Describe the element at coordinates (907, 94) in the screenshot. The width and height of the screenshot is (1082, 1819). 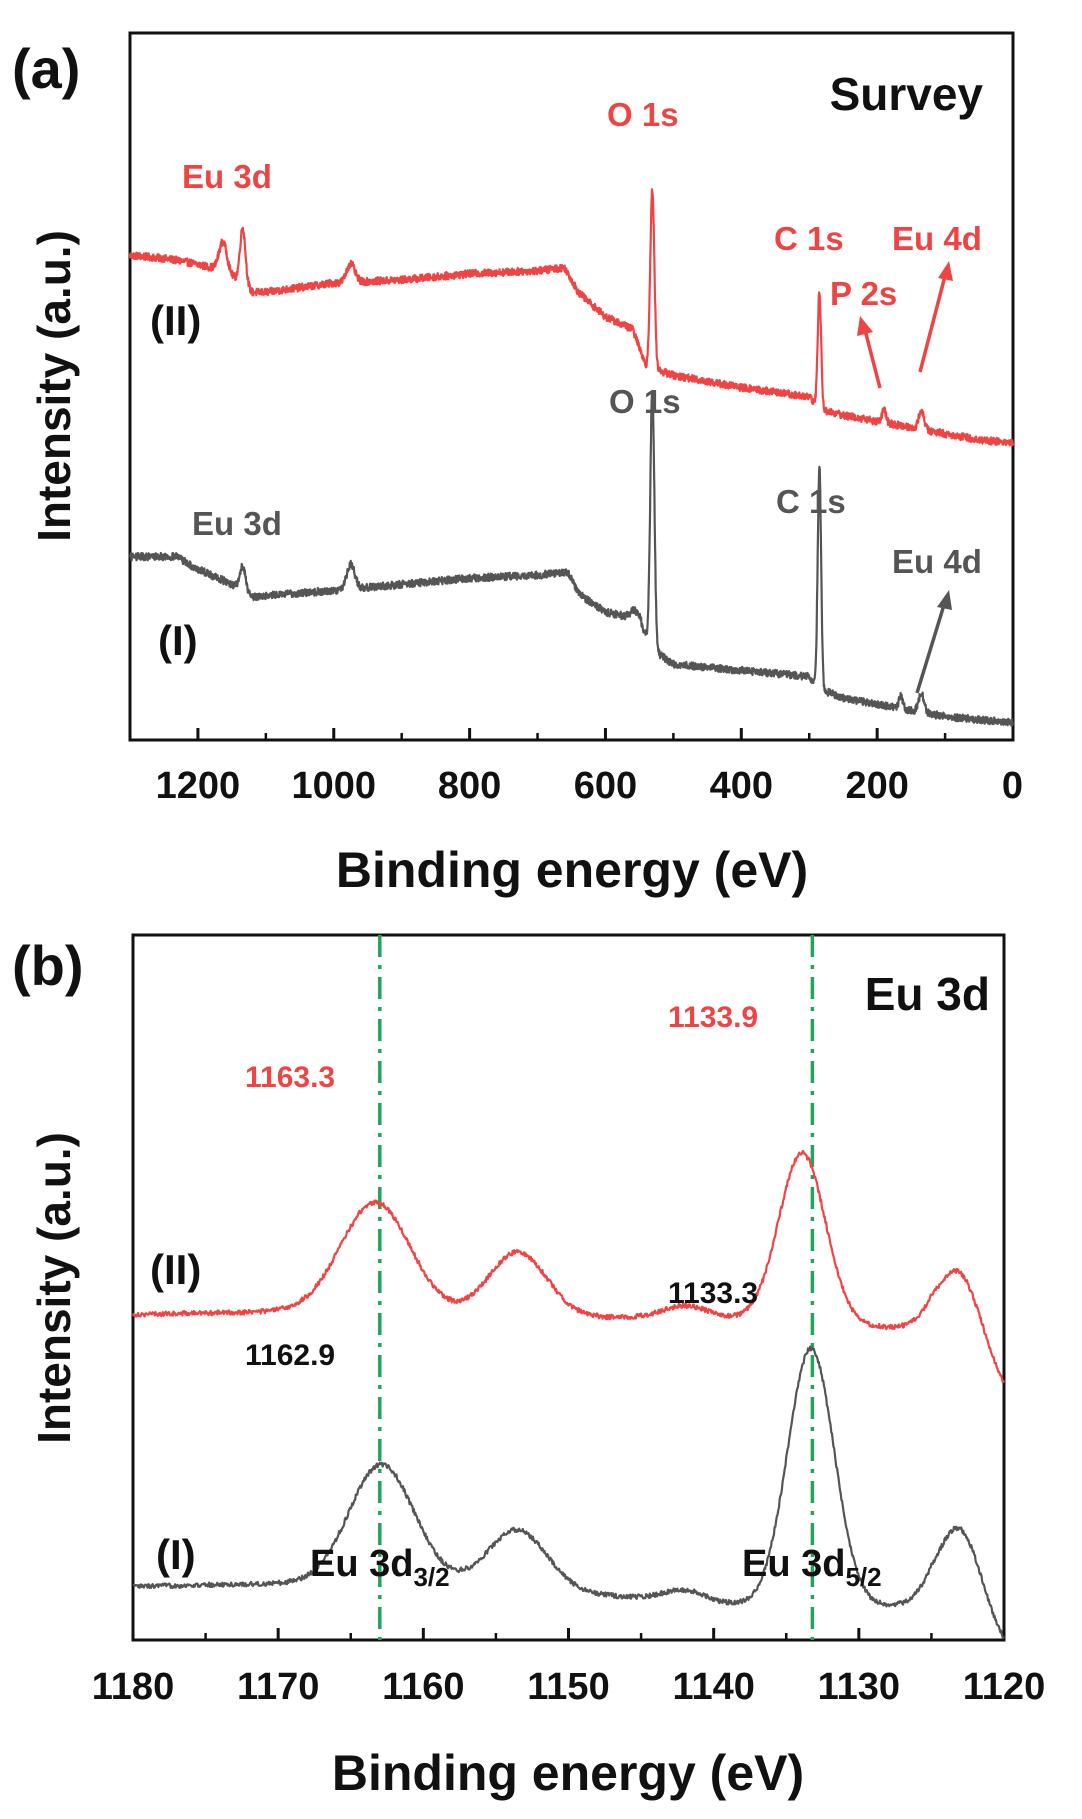
I see `panel-a-title: Survey` at that location.